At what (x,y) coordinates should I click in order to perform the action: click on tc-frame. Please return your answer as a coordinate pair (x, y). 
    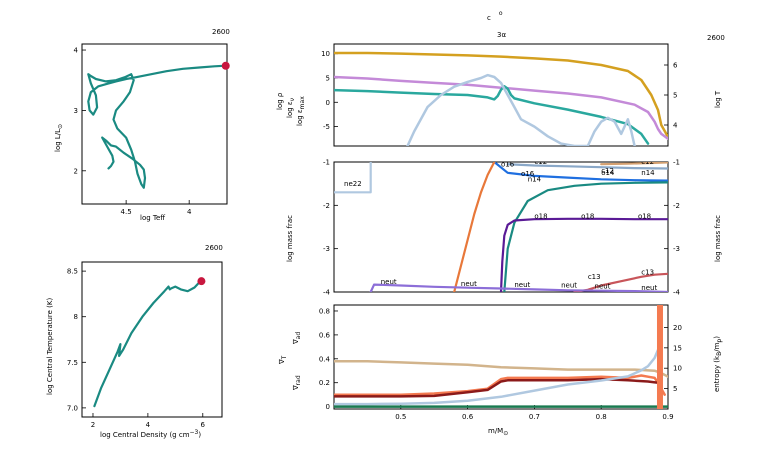
    Looking at the image, I should click on (152, 339).